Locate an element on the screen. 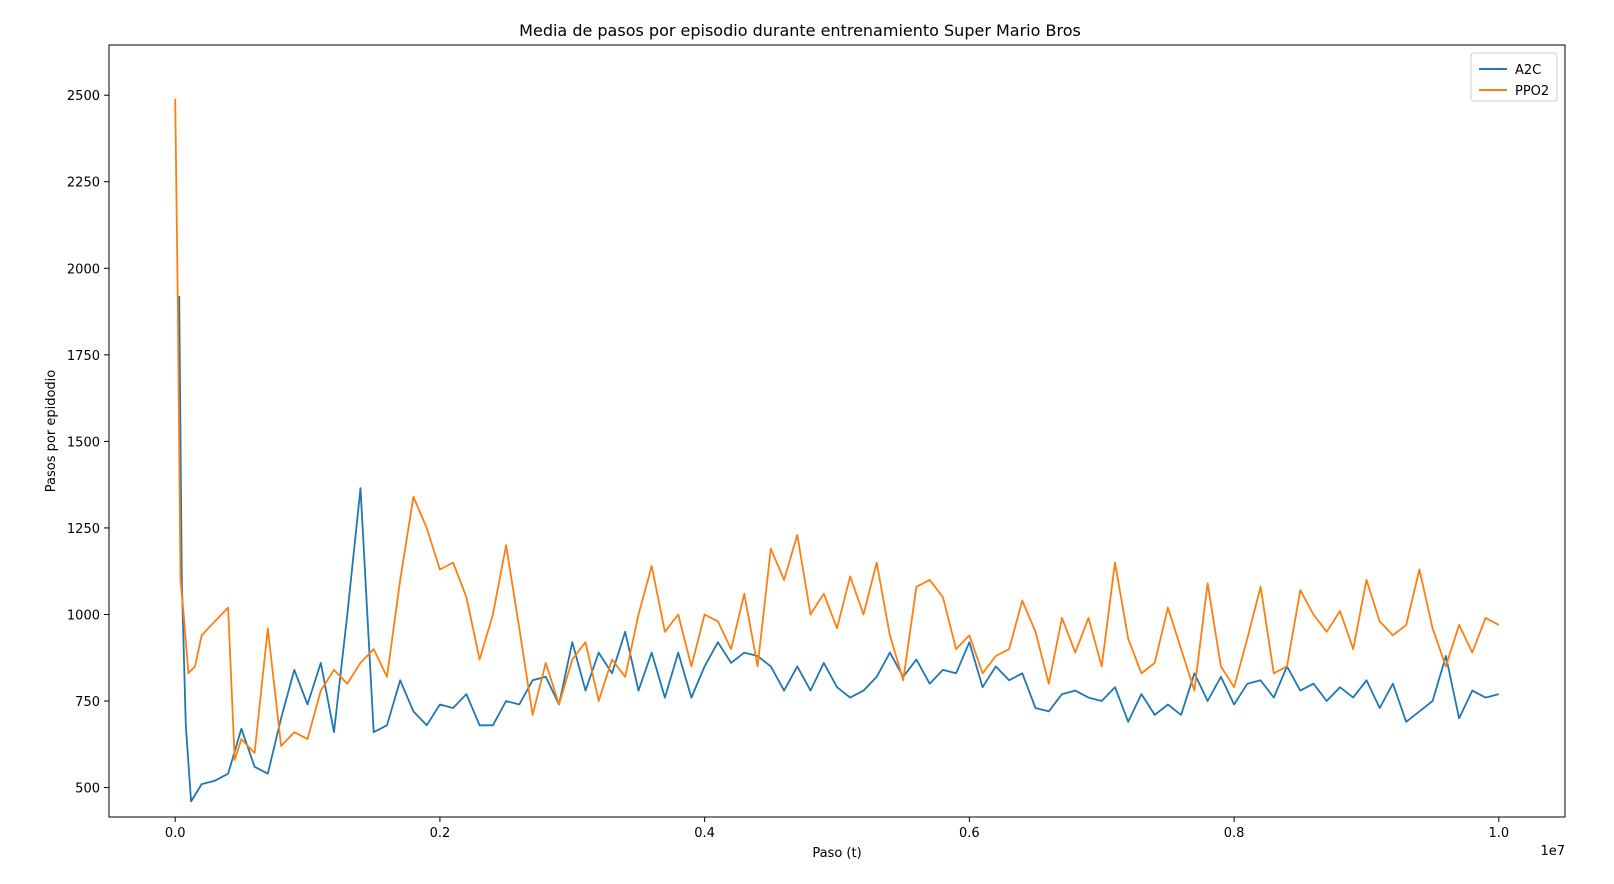 The width and height of the screenshot is (1614, 884). x-axis-offset-label: 1e7 is located at coordinates (1552, 851).